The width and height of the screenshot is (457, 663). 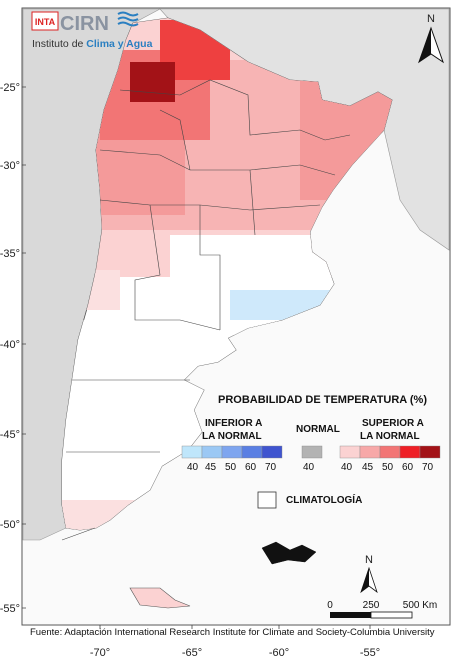 I want to click on legend-above-value: 50, so click(x=388, y=467).